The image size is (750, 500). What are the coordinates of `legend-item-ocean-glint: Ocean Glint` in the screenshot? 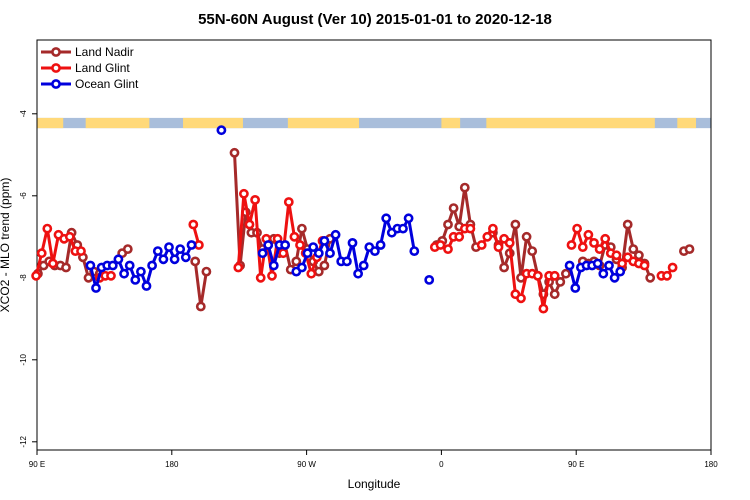 It's located at (90, 84).